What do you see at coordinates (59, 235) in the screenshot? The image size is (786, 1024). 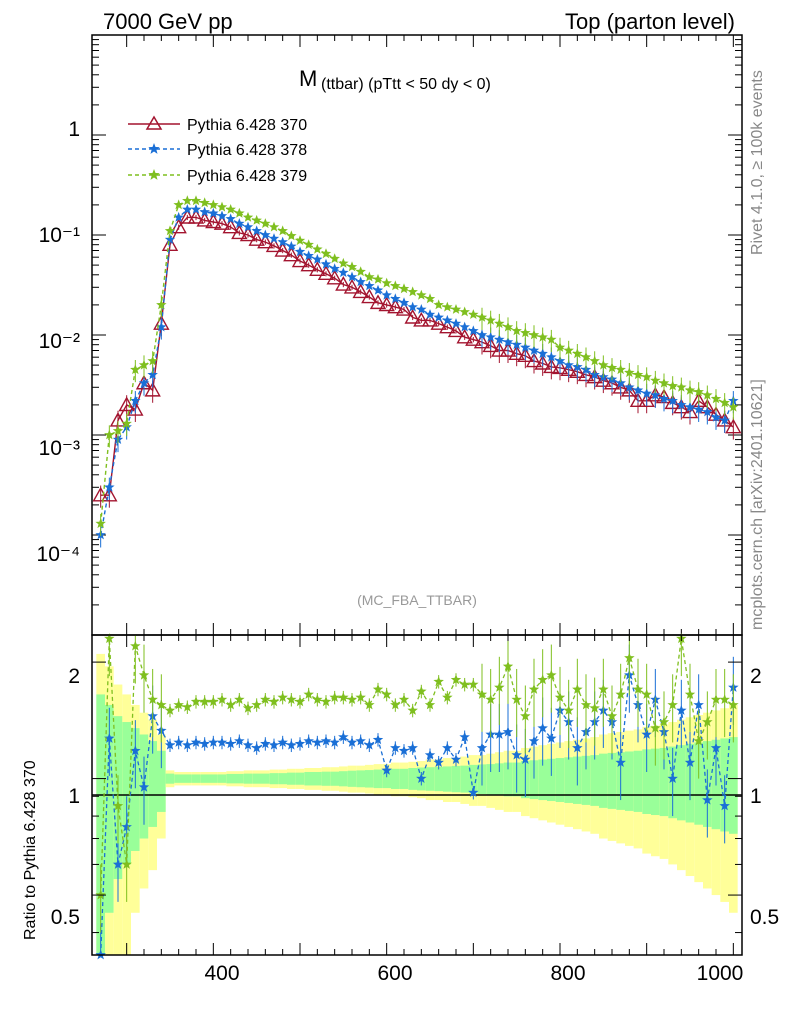 I see `y-tick-label-1e-1: 10⁻¹` at bounding box center [59, 235].